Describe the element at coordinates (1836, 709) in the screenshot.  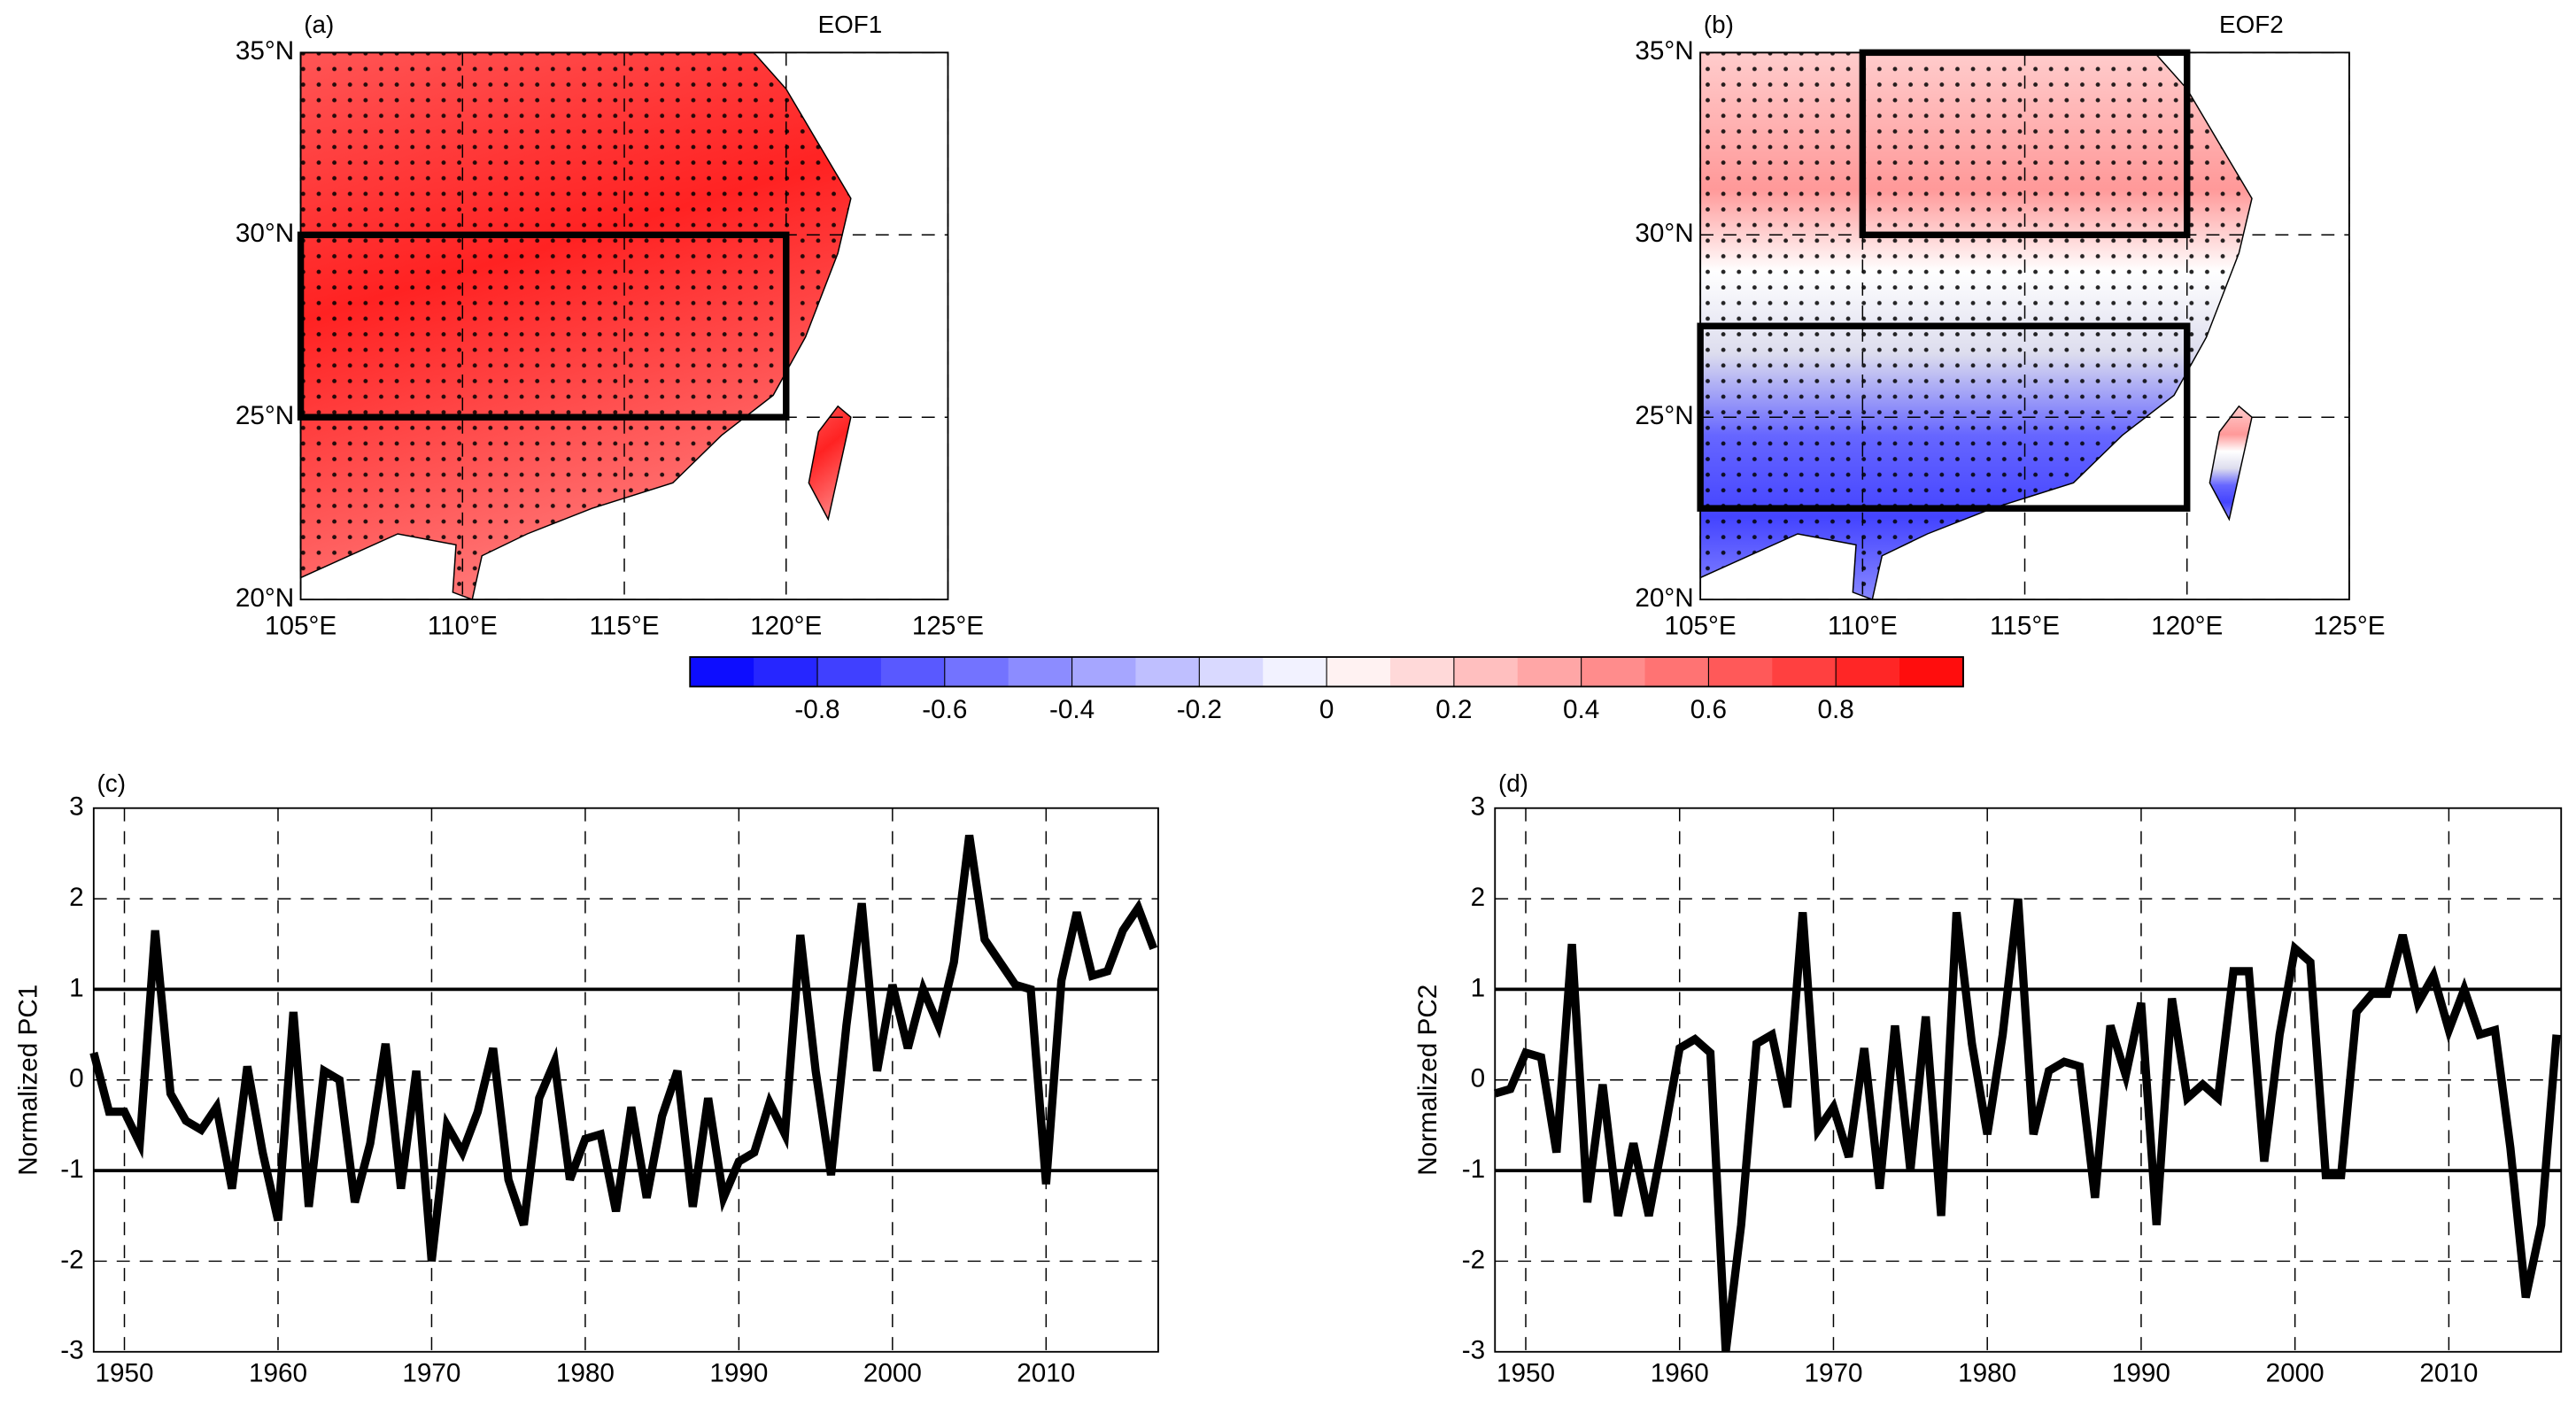
I see `colorbar-tick-label: 0.8` at that location.